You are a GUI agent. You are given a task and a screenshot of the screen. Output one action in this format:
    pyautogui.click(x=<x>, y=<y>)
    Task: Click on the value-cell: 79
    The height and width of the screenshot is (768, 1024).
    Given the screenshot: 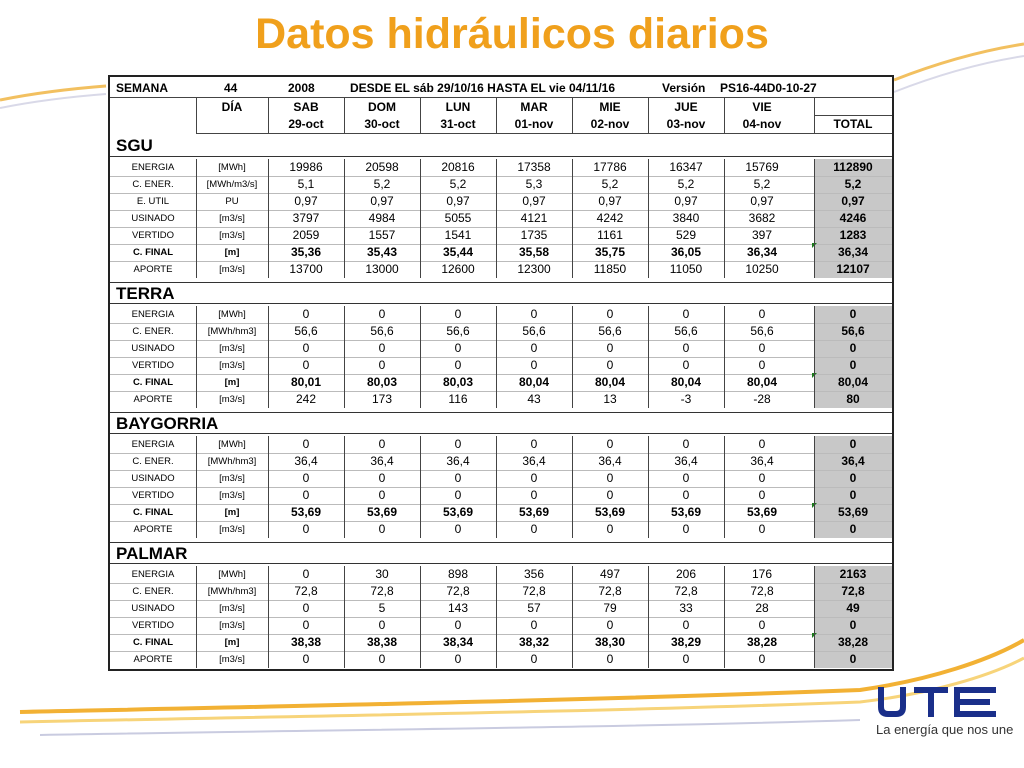 What is the action you would take?
    pyautogui.click(x=610, y=608)
    